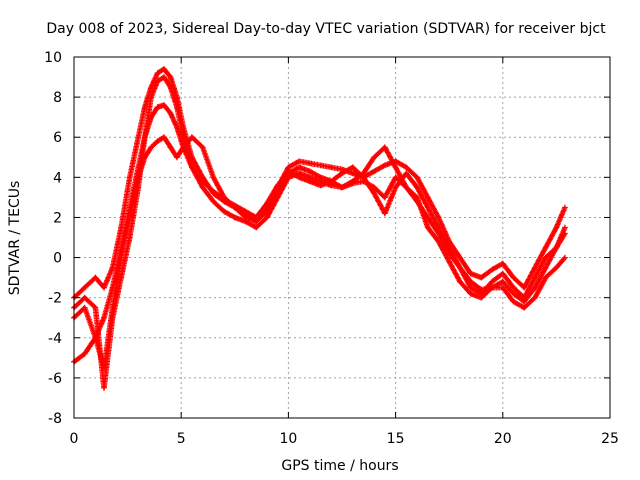 The image size is (640, 480). What do you see at coordinates (288, 439) in the screenshot?
I see `x-tick-label: 10` at bounding box center [288, 439].